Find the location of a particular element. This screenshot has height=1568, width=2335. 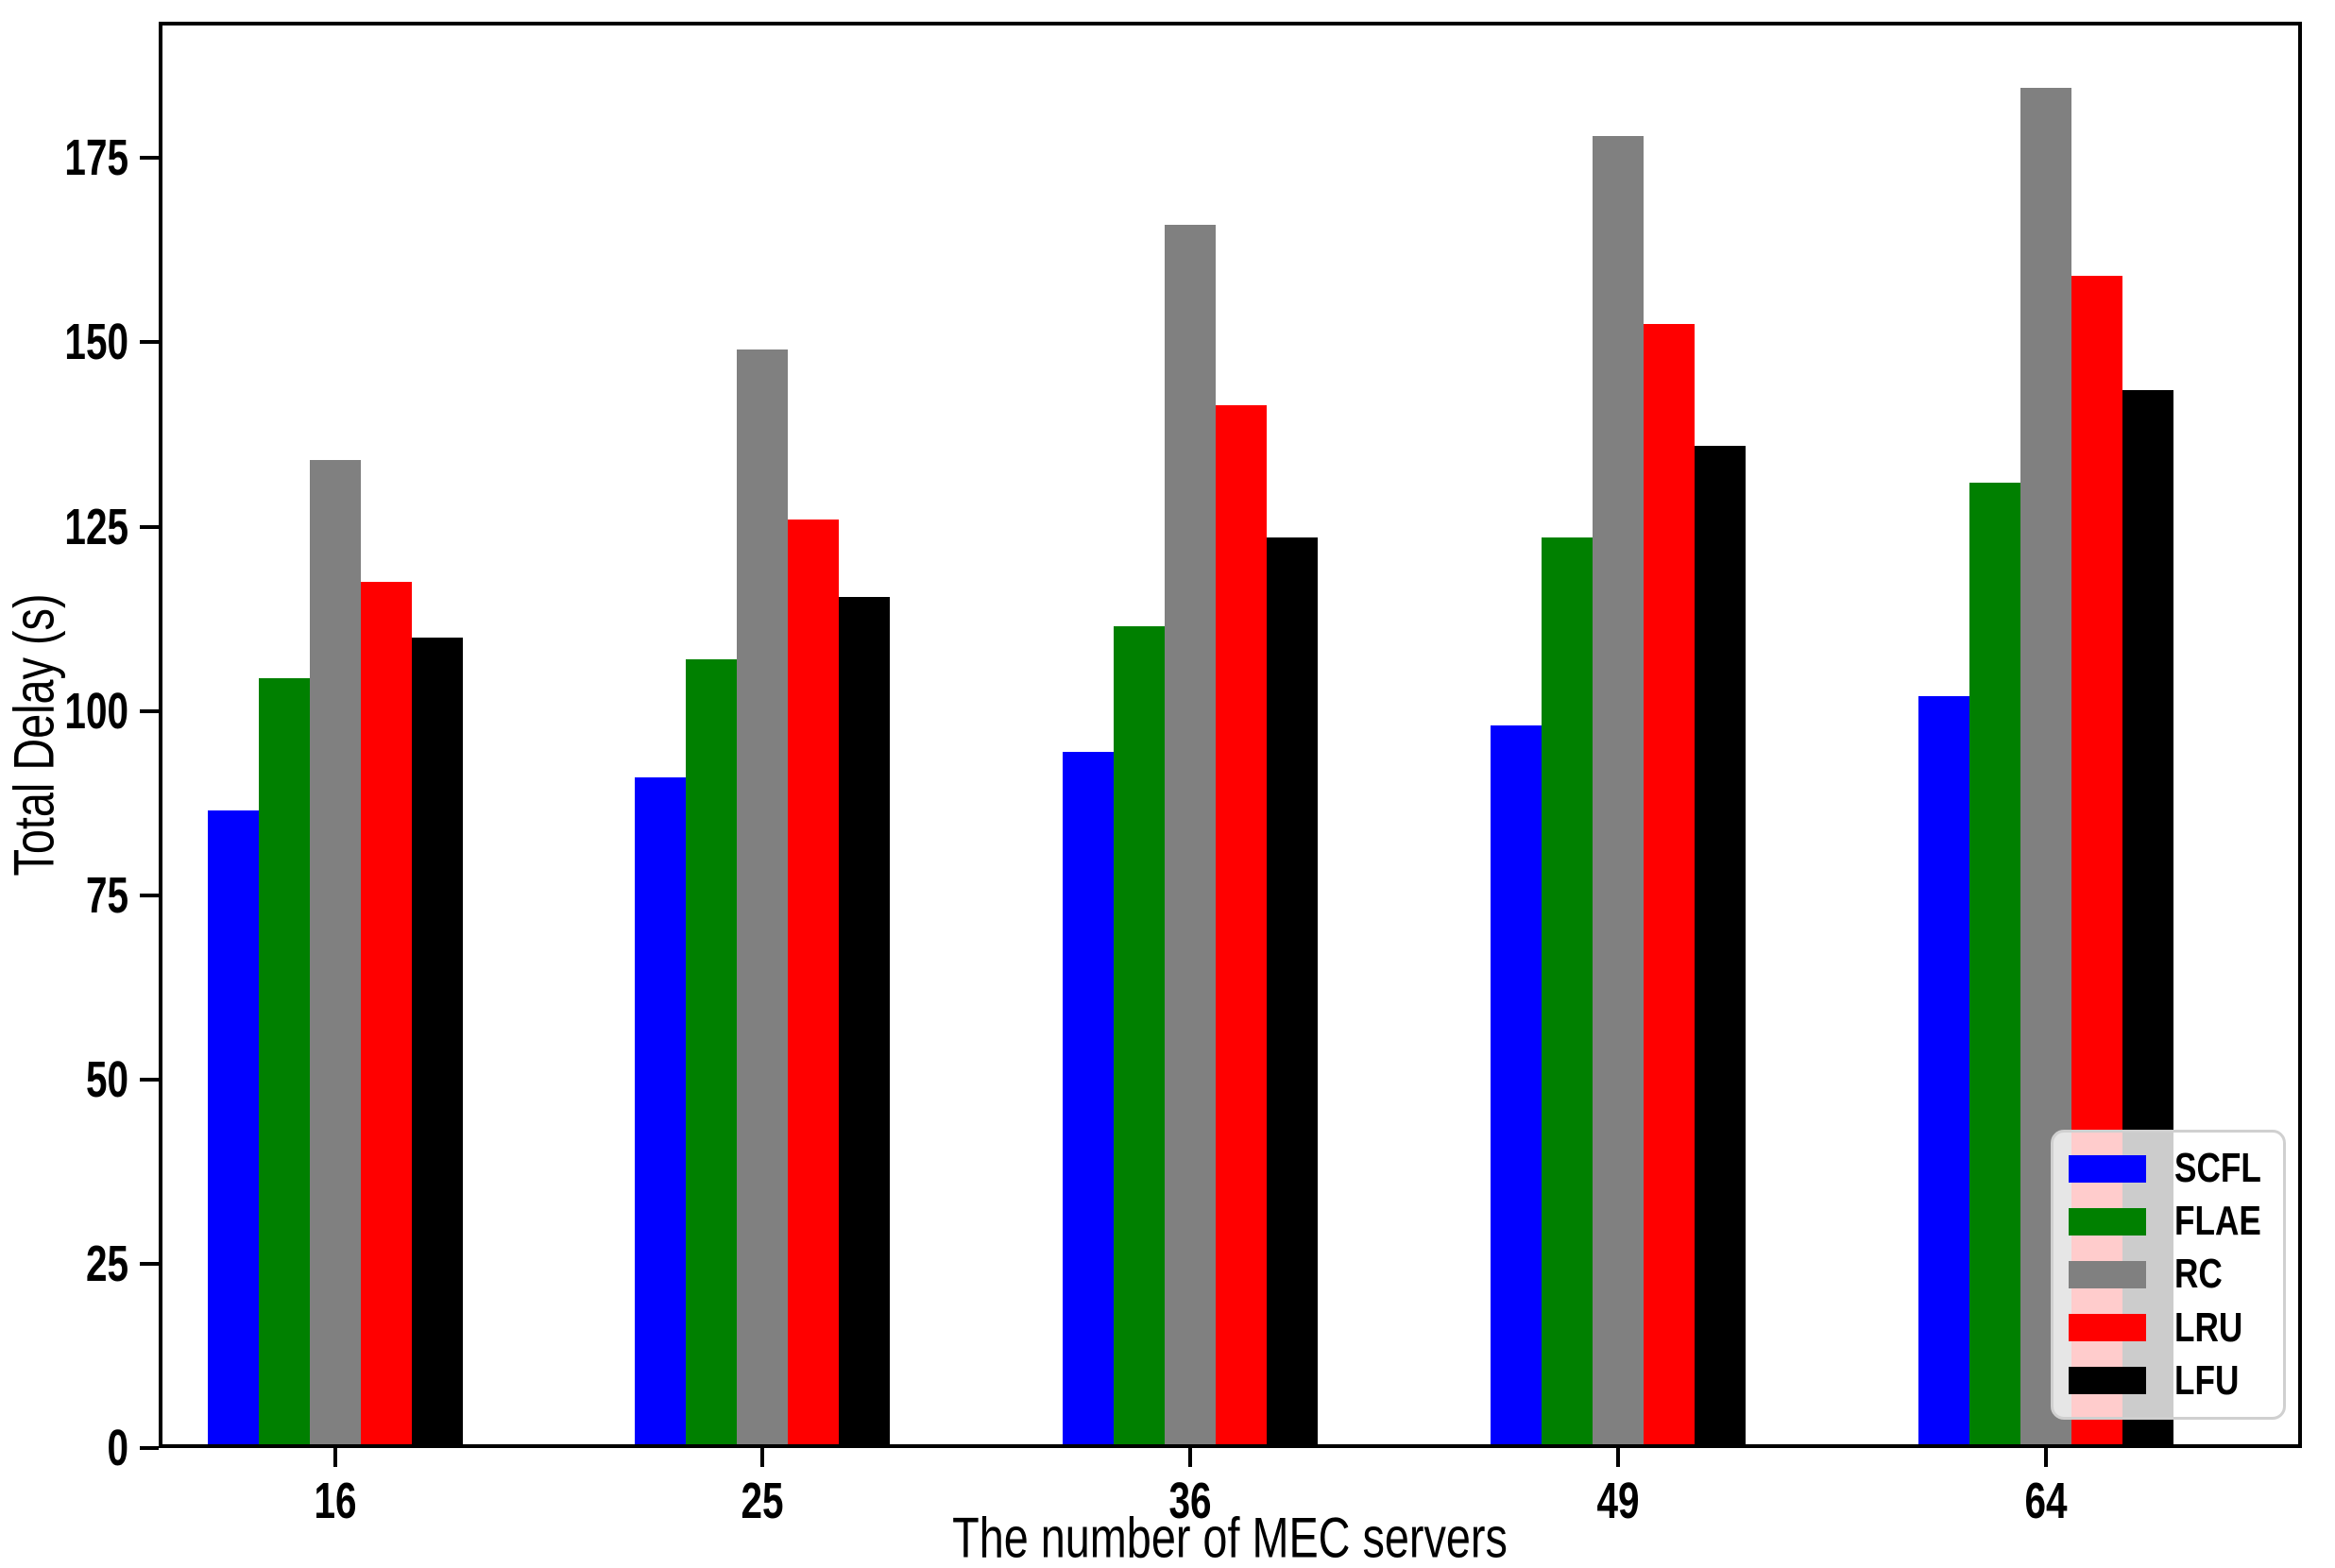

x-tick-label: 25 is located at coordinates (762, 1501).